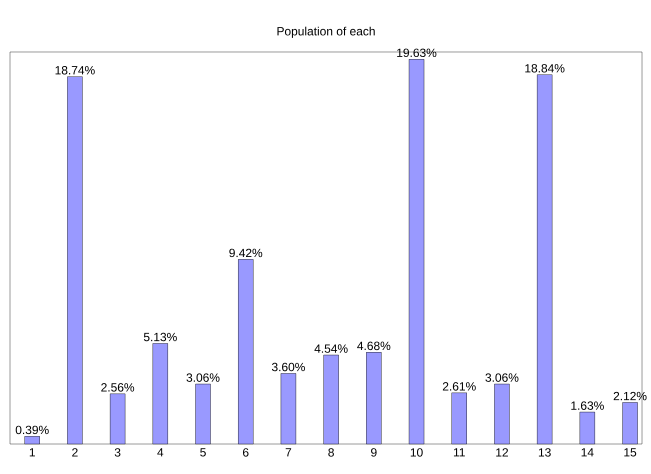 This screenshot has width=651, height=474. Describe the element at coordinates (75, 70) in the screenshot. I see `data-label: 18.74%` at that location.